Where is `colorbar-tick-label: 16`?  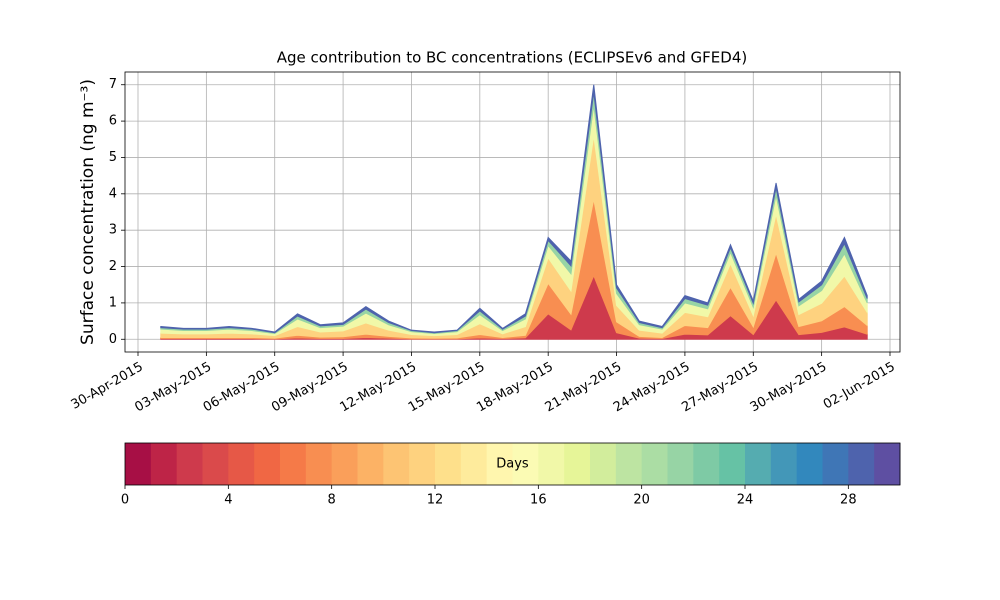
colorbar-tick-label: 16 is located at coordinates (538, 500).